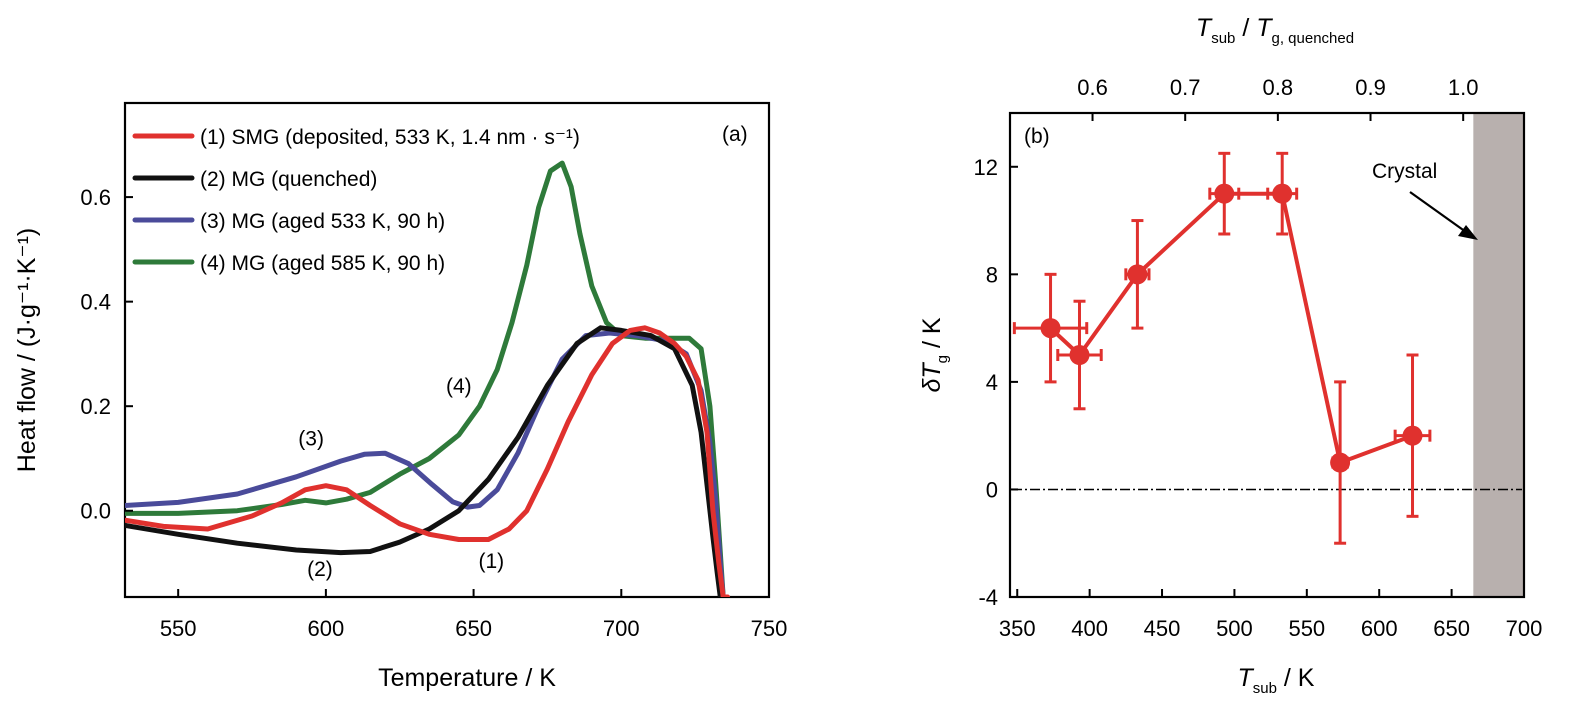  I want to click on panel-a-label: (a), so click(735, 134).